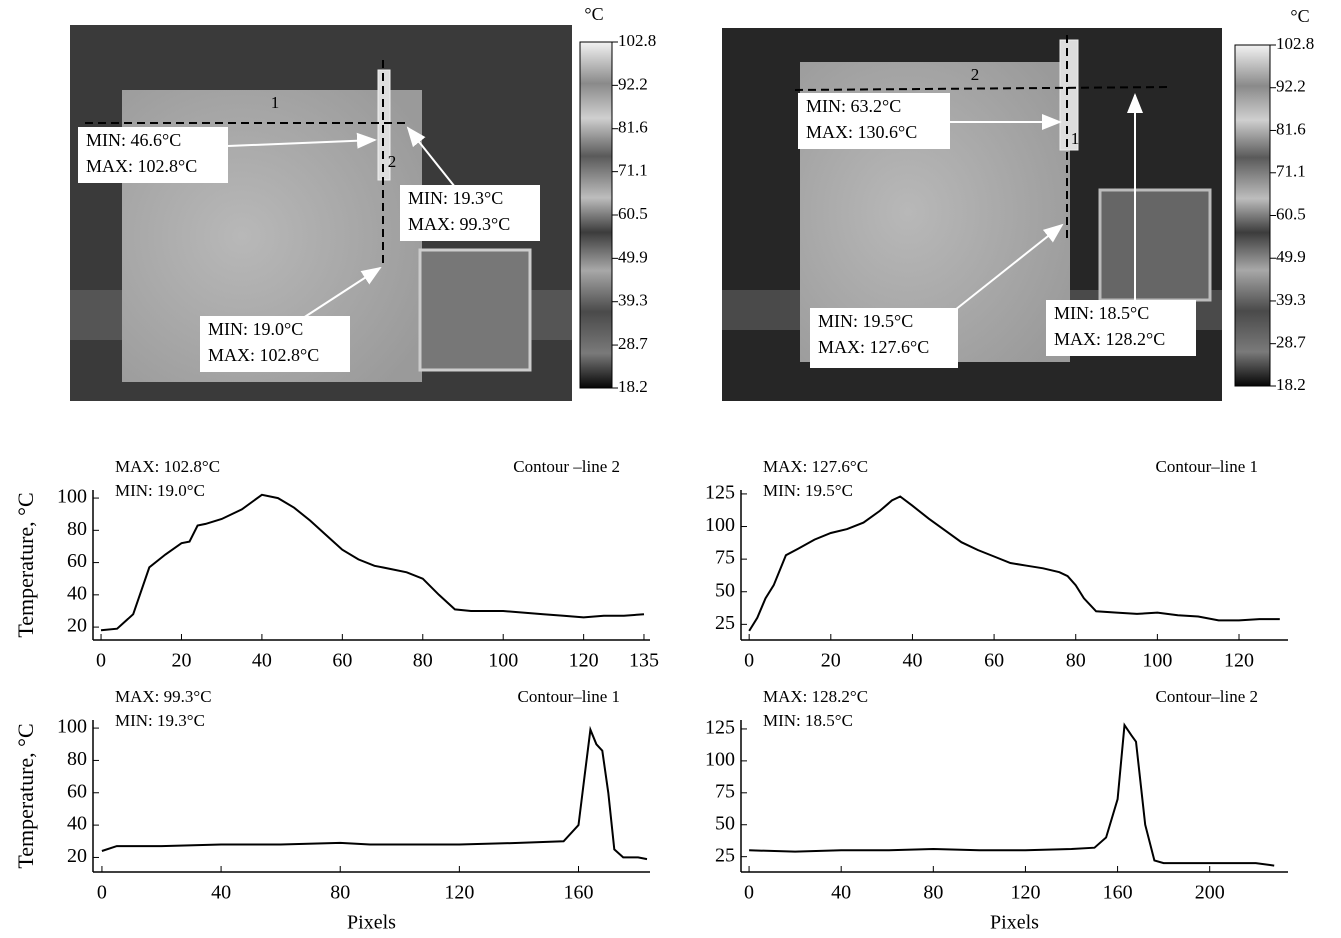 The height and width of the screenshot is (938, 1341). Describe the element at coordinates (566, 466) in the screenshot. I see `chart-title: Contour –line 2` at that location.